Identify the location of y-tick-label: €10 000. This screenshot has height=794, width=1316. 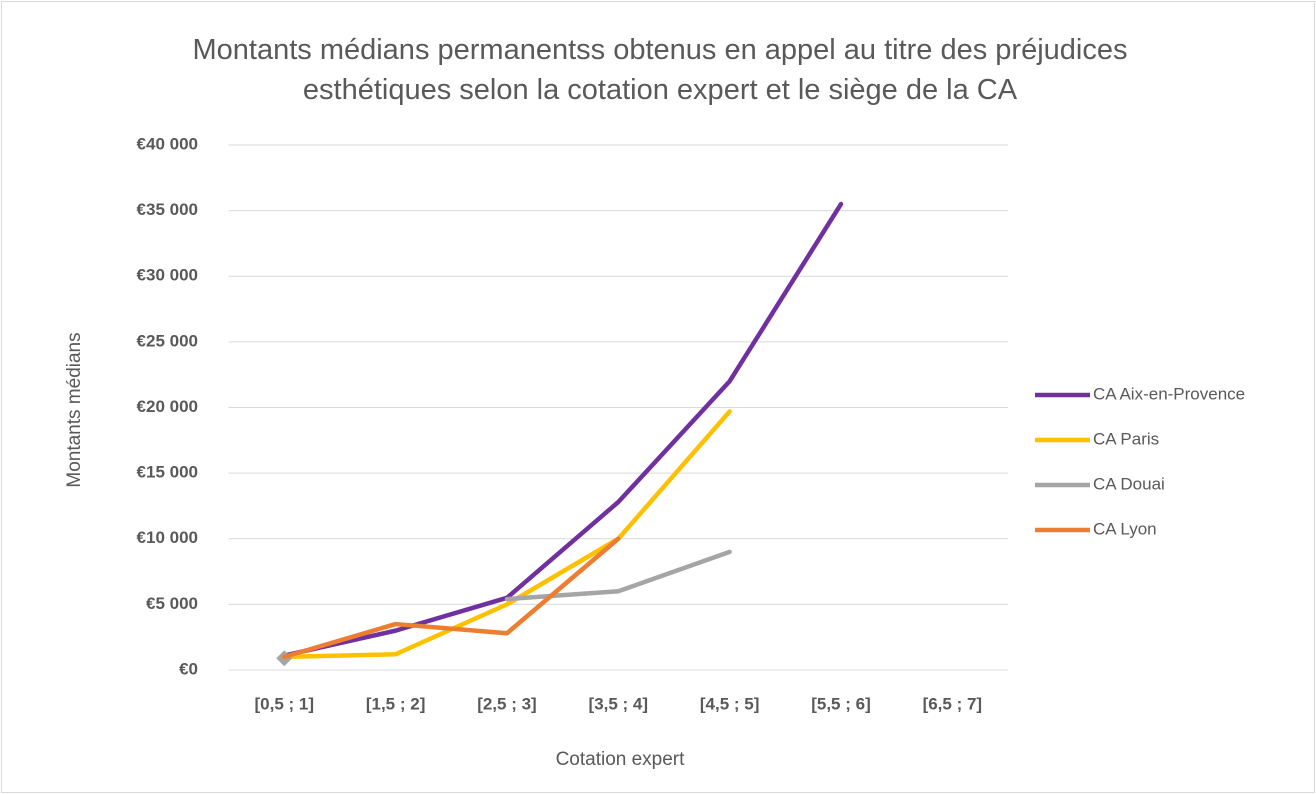
(167, 537).